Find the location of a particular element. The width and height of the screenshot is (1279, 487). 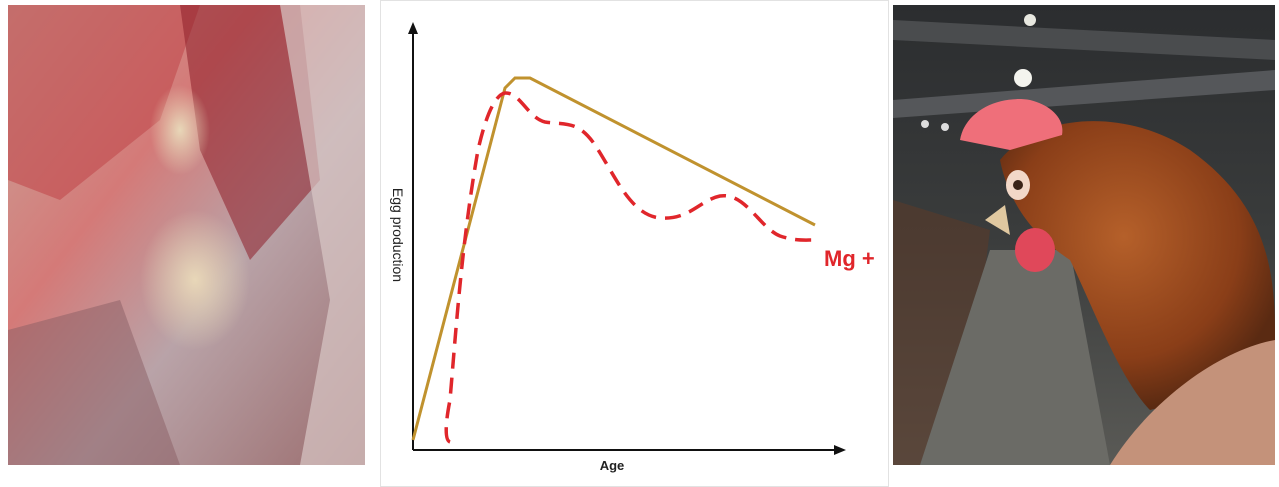

y-axis-label: Egg production is located at coordinates (398, 235).